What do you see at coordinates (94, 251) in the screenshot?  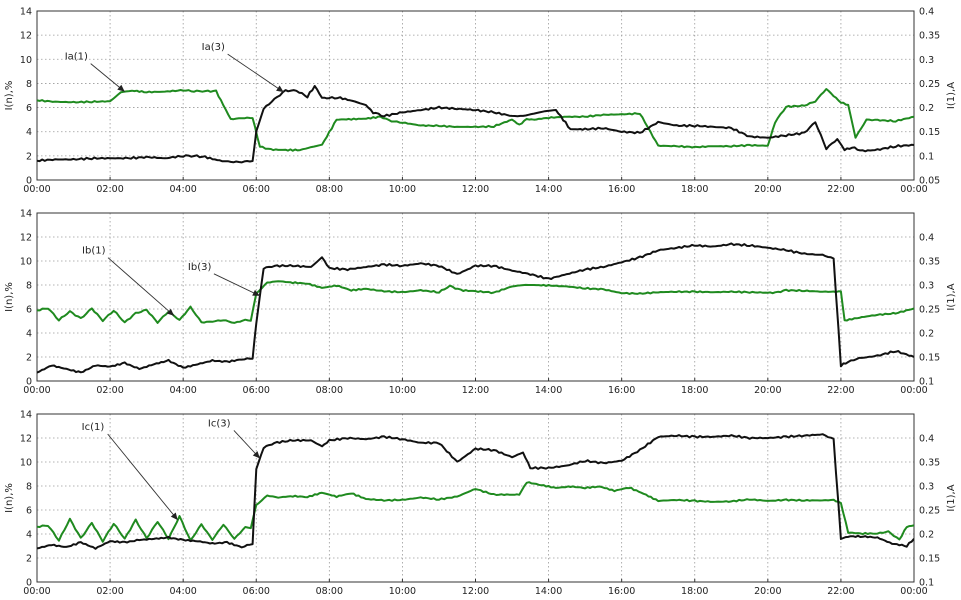 I see `annotation-label: Ib(1)` at bounding box center [94, 251].